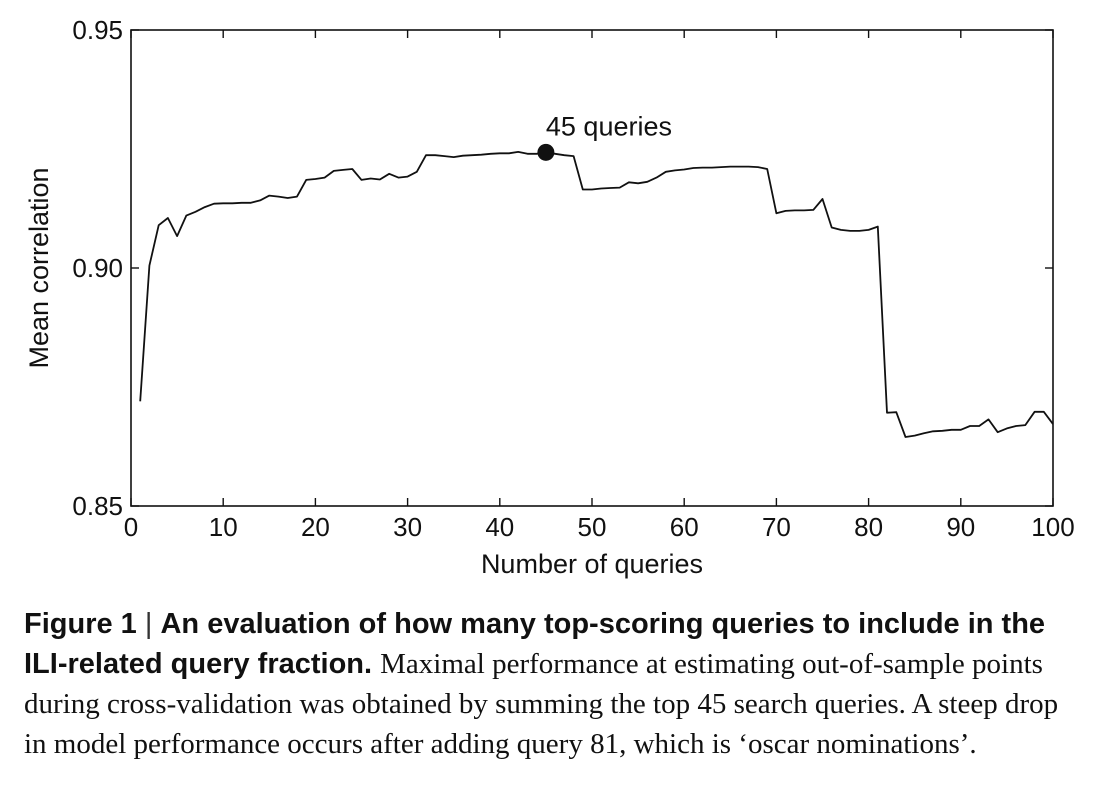 The image size is (1094, 804). What do you see at coordinates (499, 527) in the screenshot?
I see `x-tick-label: 40` at bounding box center [499, 527].